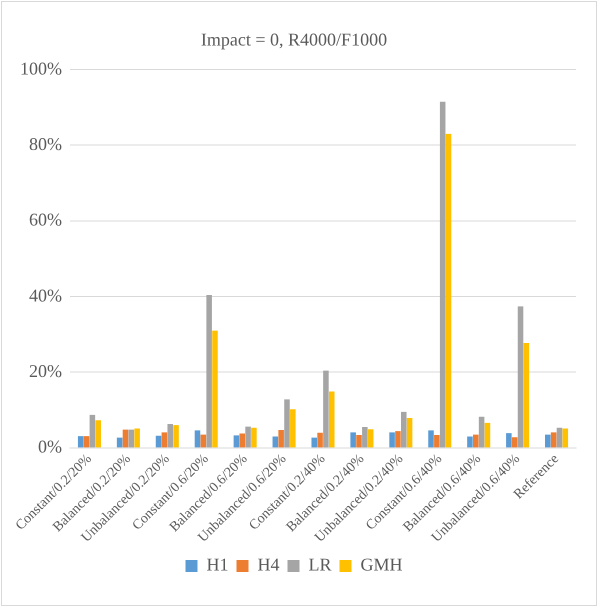 The width and height of the screenshot is (598, 607). Describe the element at coordinates (269, 564) in the screenshot. I see `legend-label: H4` at that location.